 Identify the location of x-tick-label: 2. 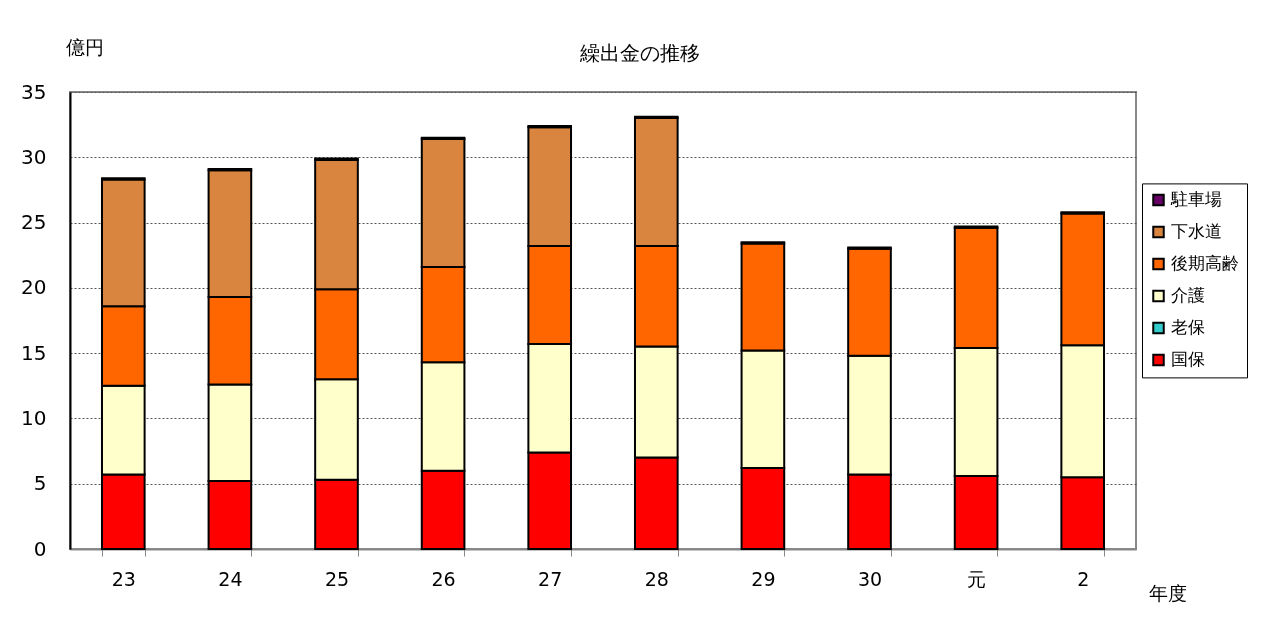
(1083, 578).